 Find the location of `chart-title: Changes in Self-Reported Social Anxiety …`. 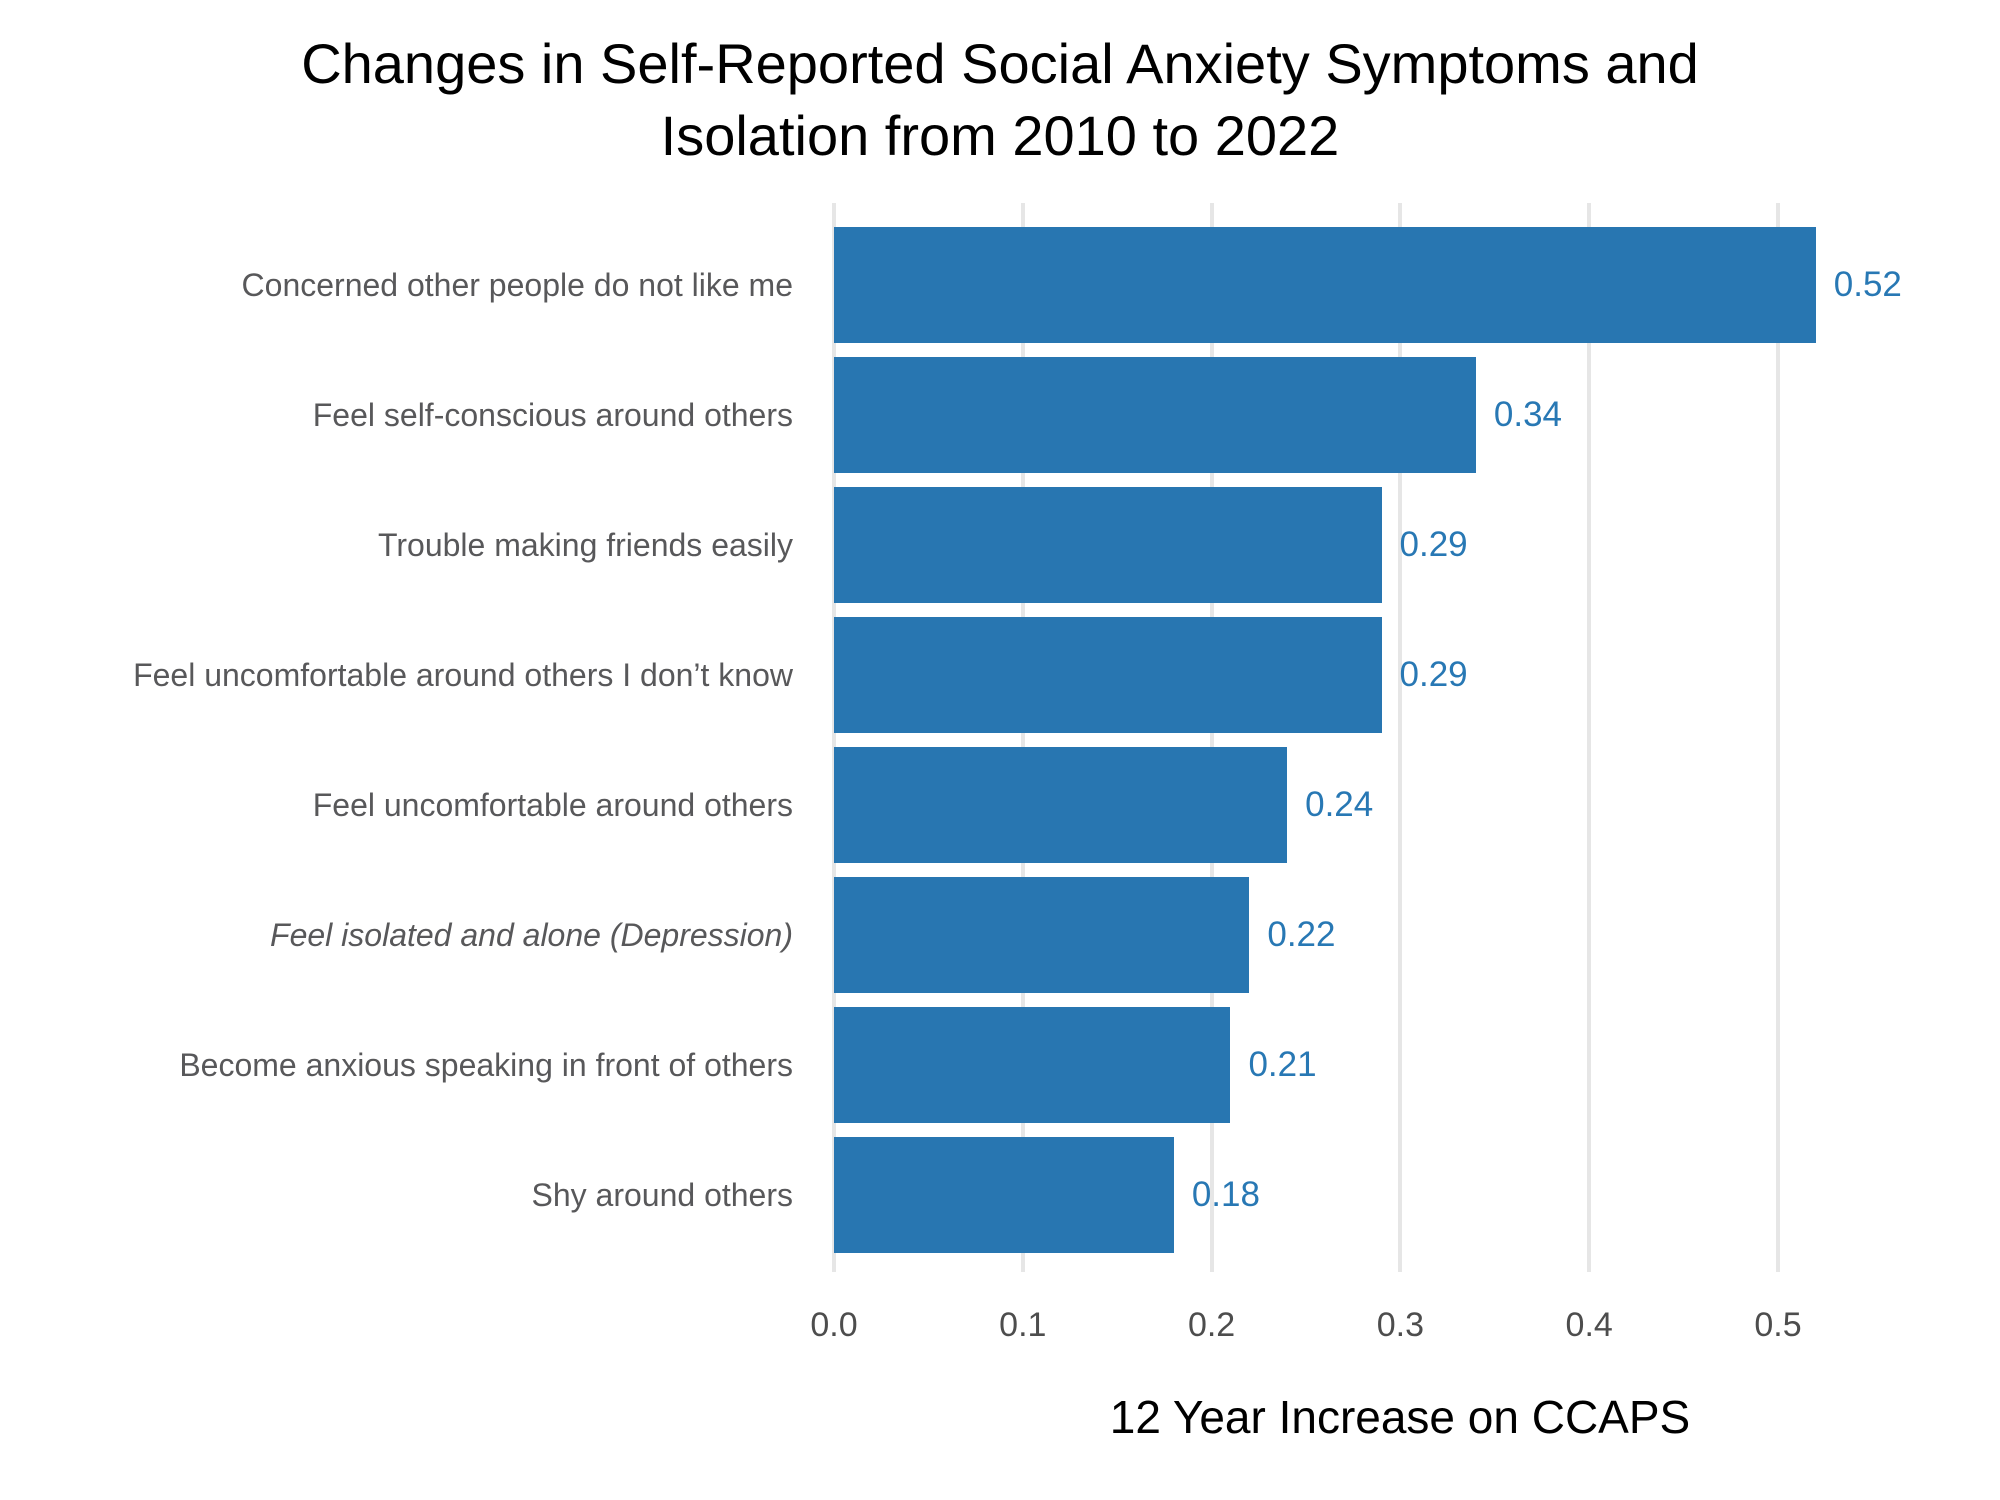

chart-title: Changes in Self-Reported Social Anxiety … is located at coordinates (1000, 100).